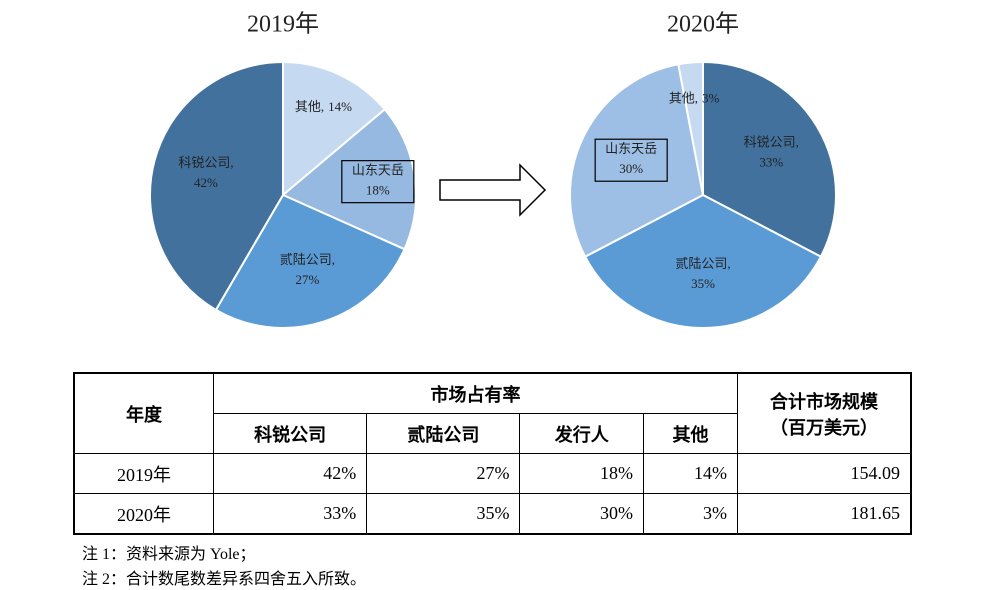  I want to click on slice-label: 其他, 3%, so click(694, 98).